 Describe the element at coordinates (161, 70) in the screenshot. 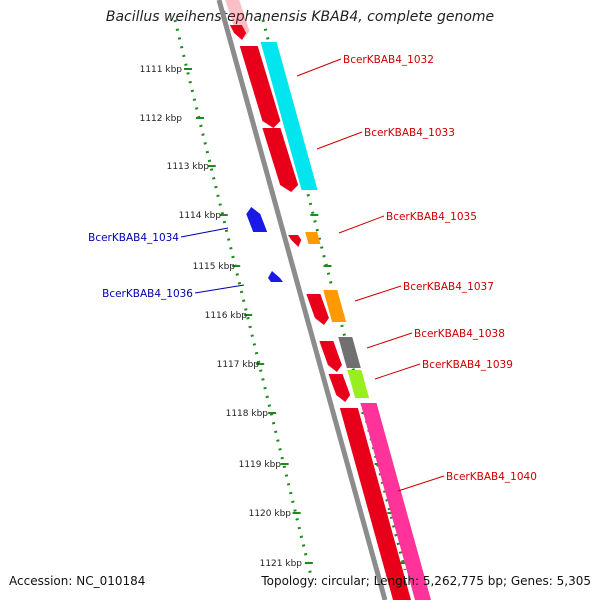

I see `position-label: 1111 kbp` at that location.